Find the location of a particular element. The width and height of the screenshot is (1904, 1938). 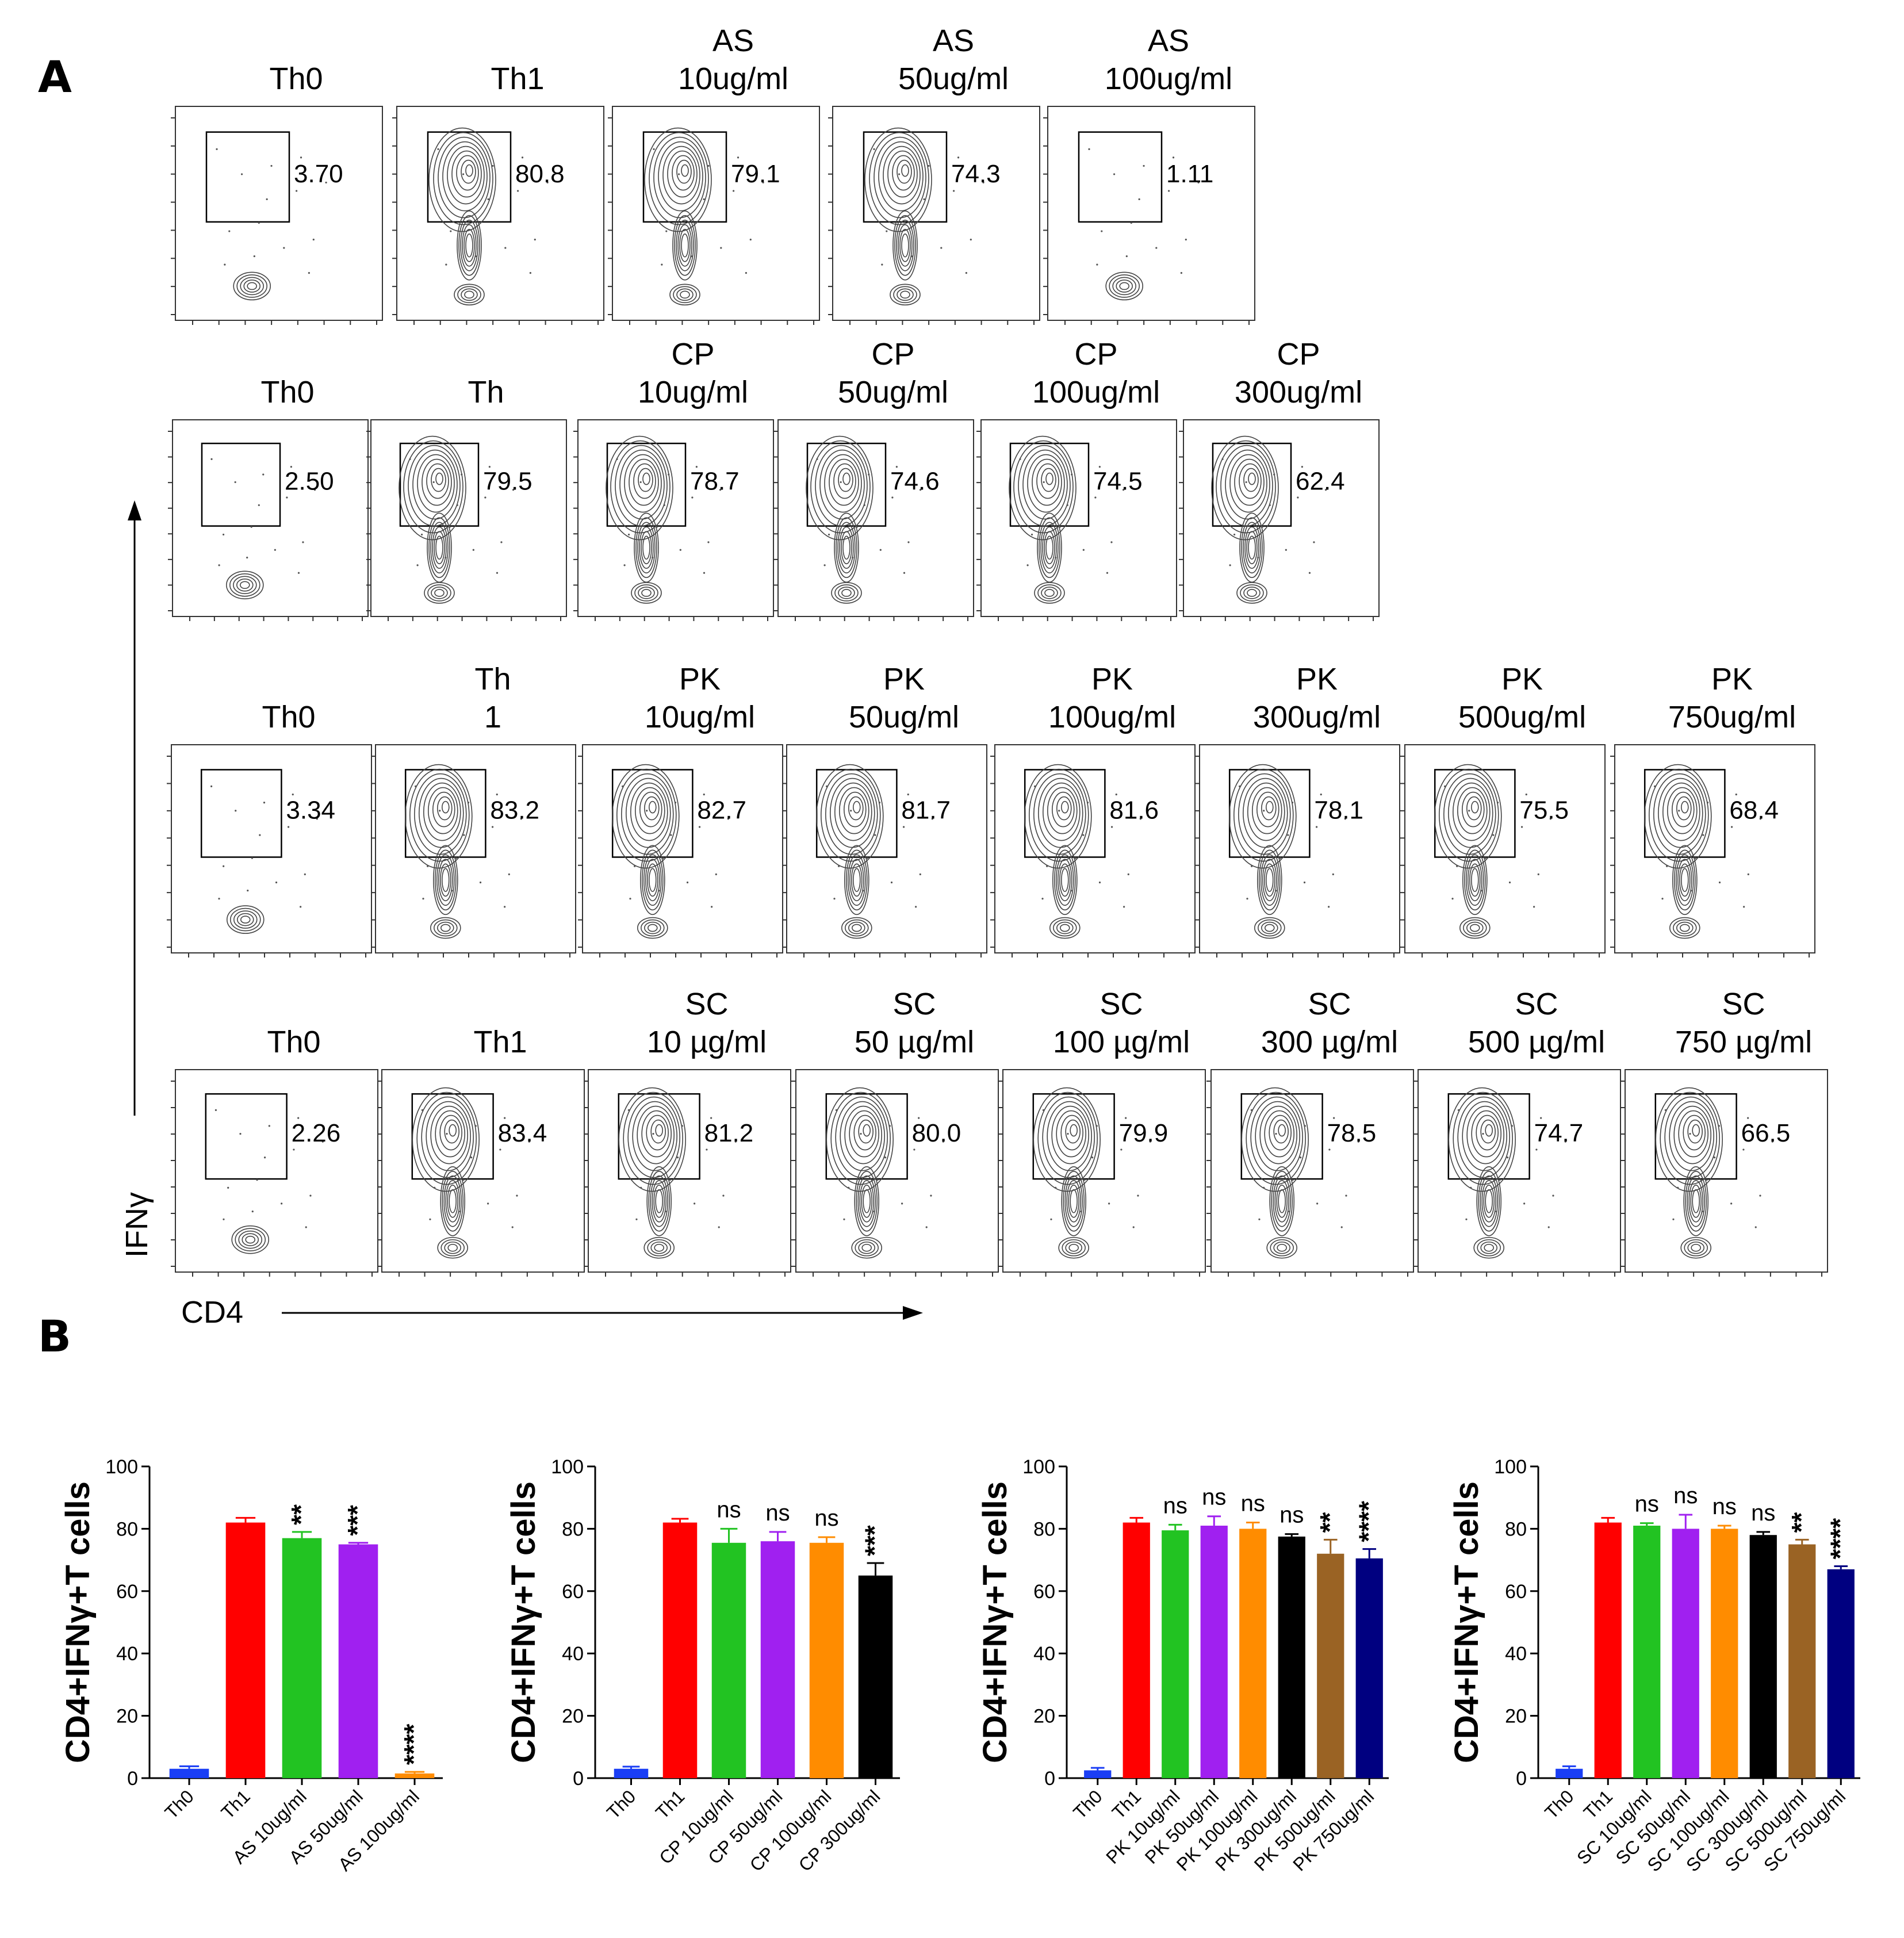

panel-a-label: A is located at coordinates (55, 76).